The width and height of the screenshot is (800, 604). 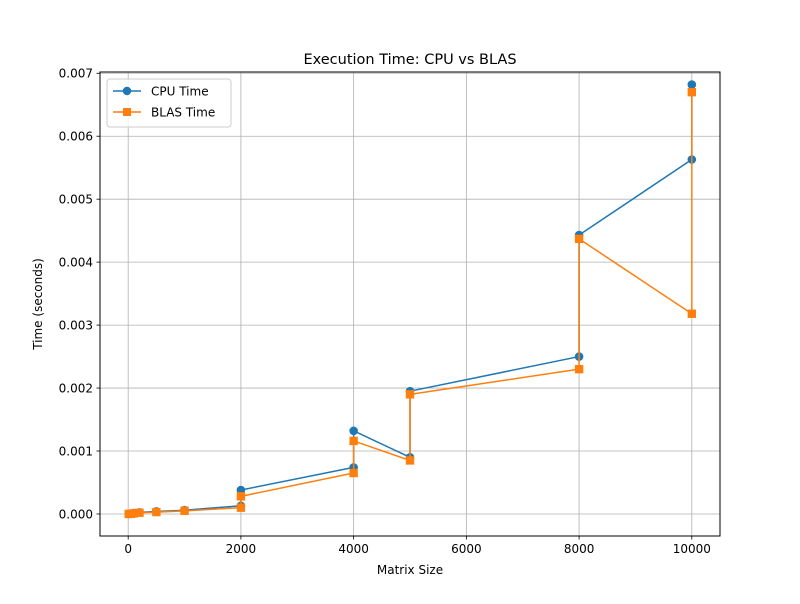 I want to click on legend-label-cpu: CPU Time, so click(x=180, y=92).